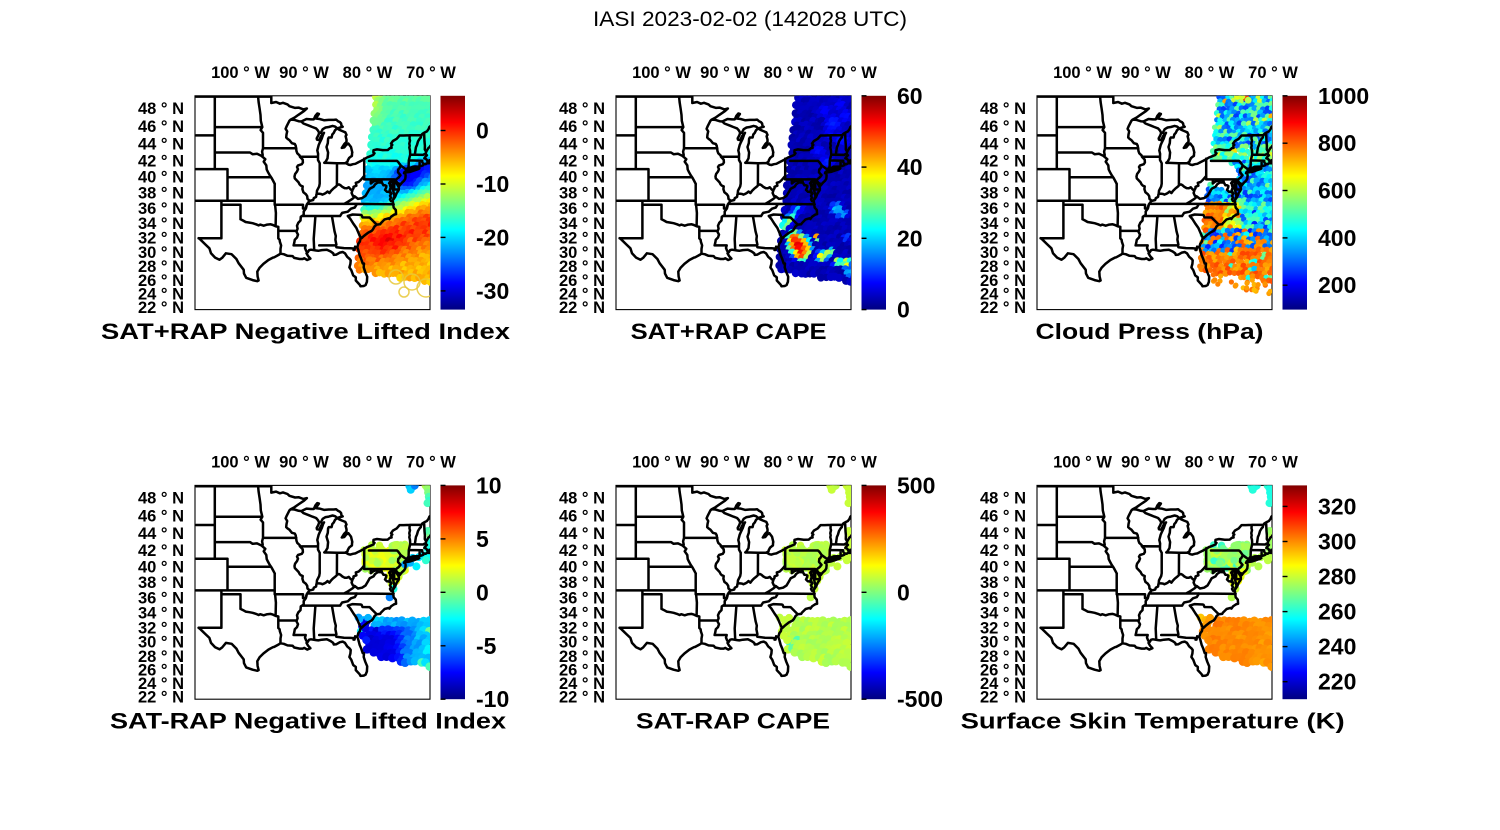 Image resolution: width=1500 pixels, height=830 pixels. Describe the element at coordinates (1343, 96) in the screenshot. I see `svg-text: 1000` at that location.